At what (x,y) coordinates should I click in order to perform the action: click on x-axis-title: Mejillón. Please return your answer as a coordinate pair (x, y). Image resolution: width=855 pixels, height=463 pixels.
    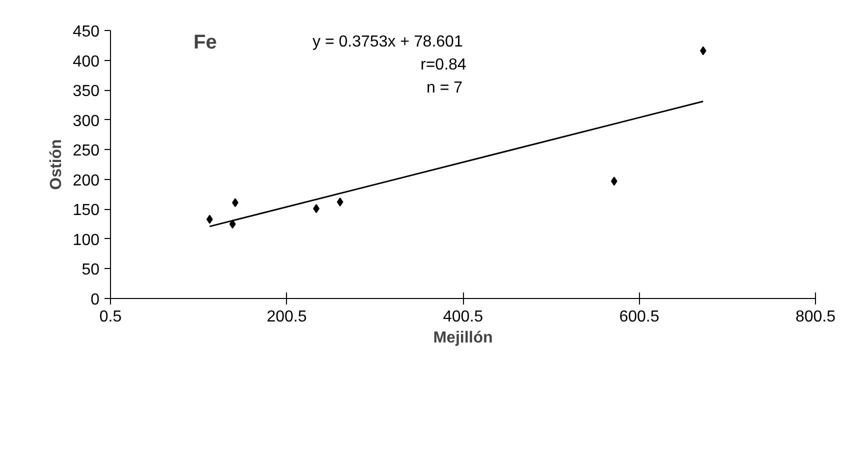
    Looking at the image, I should click on (463, 338).